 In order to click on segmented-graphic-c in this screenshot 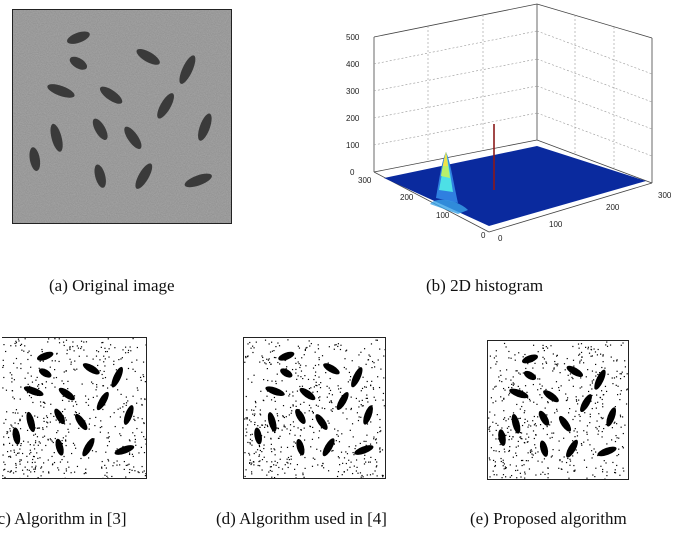, I will do `click(74, 408)`.